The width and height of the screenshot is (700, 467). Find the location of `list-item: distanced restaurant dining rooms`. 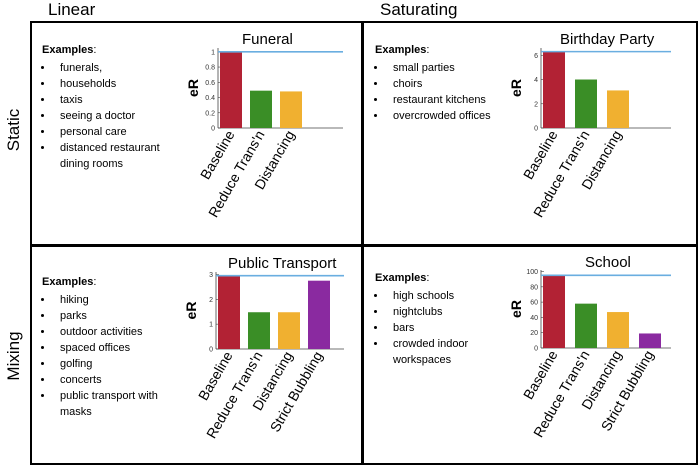

list-item: distanced restaurant dining rooms is located at coordinates (118, 156).